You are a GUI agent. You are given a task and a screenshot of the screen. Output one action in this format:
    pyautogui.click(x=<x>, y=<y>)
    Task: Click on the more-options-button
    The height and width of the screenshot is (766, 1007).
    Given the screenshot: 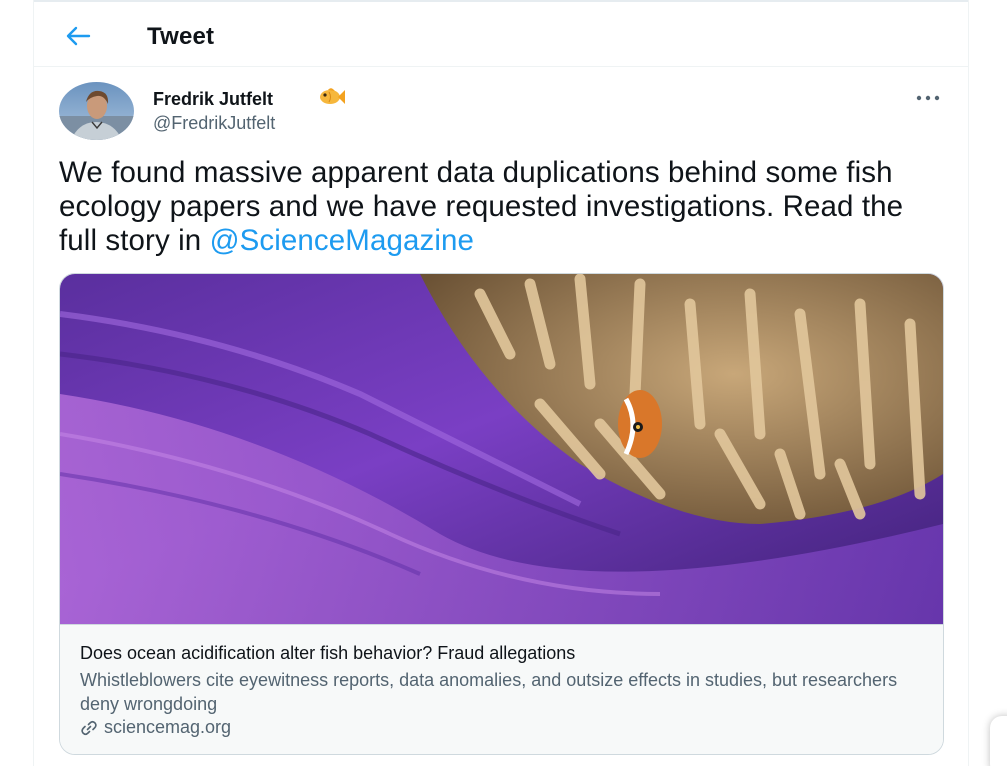 What is the action you would take?
    pyautogui.click(x=928, y=98)
    